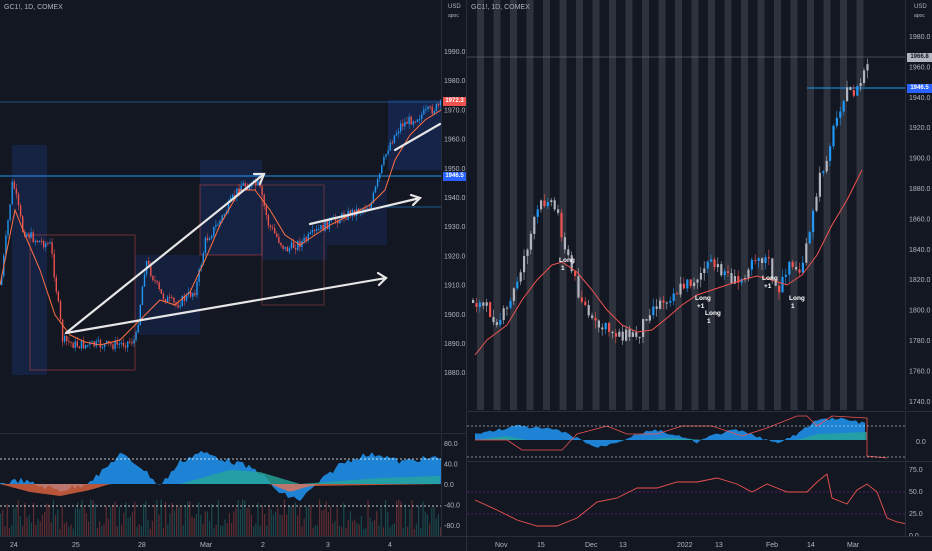 Image resolution: width=932 pixels, height=551 pixels. I want to click on right-time-ticks: Nov 15 Dec 13 2022 13 Feb 14 Mar, so click(677, 545).